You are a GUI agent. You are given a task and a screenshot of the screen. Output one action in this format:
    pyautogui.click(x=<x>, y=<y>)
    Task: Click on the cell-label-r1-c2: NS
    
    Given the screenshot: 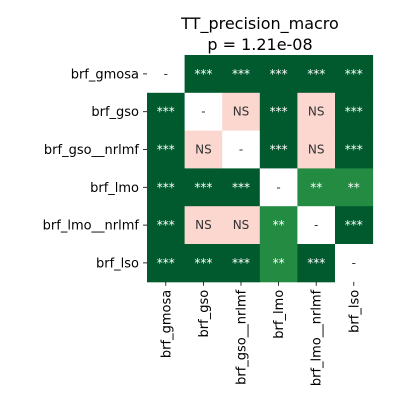 What is the action you would take?
    pyautogui.click(x=241, y=112)
    